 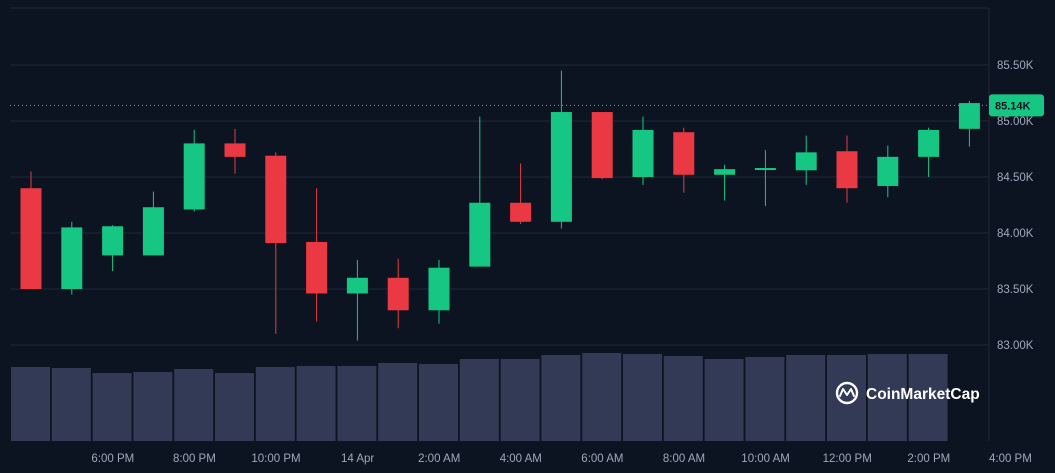 I want to click on x-tick-label: 12:00 PM, so click(x=847, y=459).